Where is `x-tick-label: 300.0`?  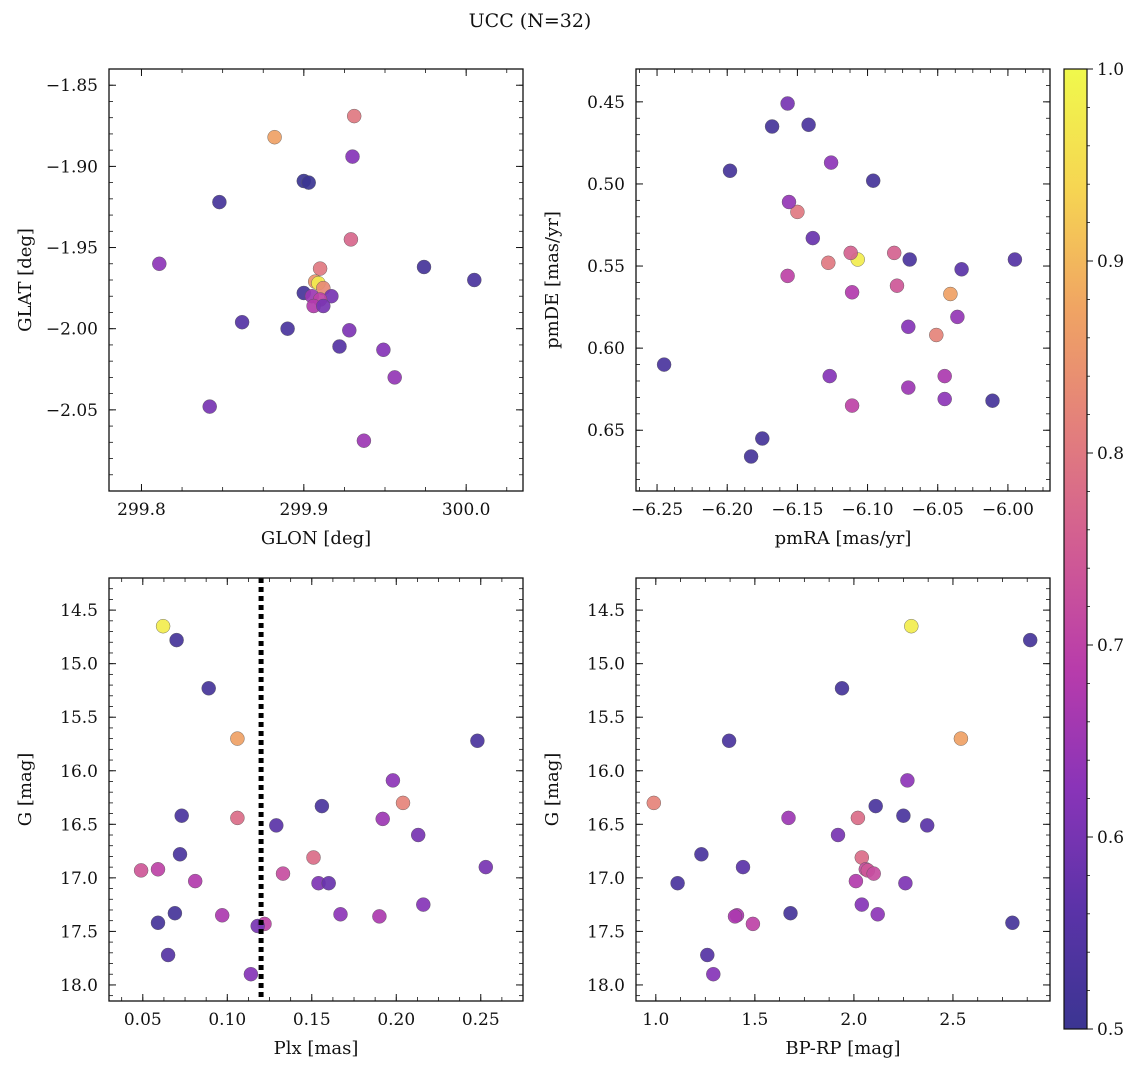 x-tick-label: 300.0 is located at coordinates (466, 510).